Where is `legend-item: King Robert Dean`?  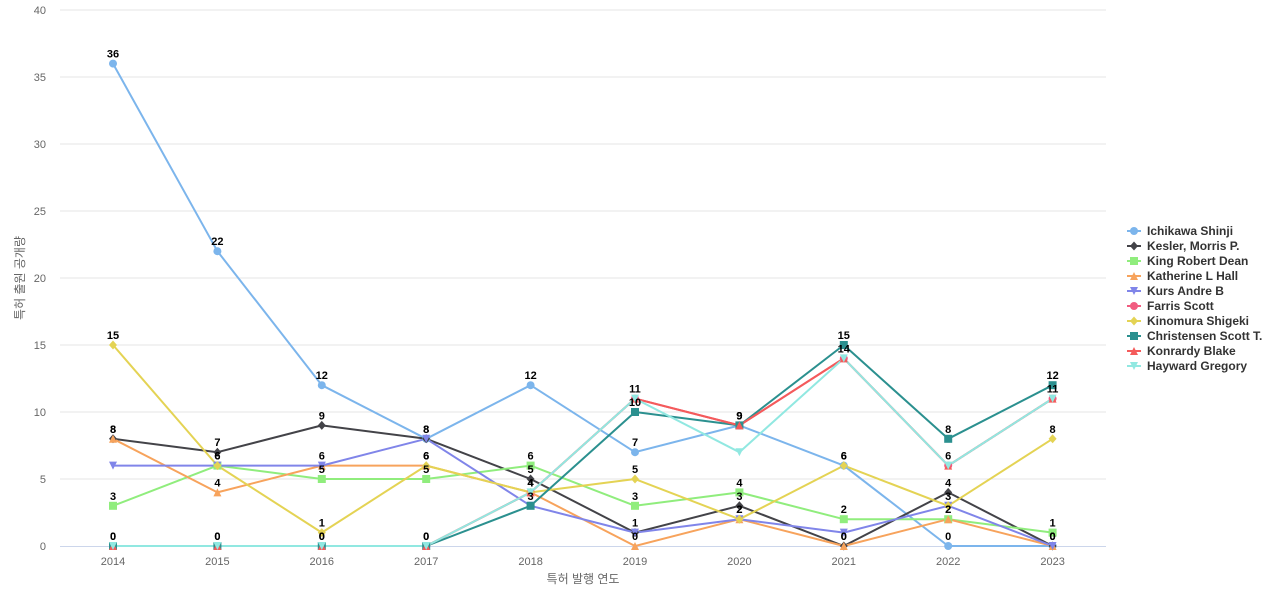 legend-item: King Robert Dean is located at coordinates (1187, 261).